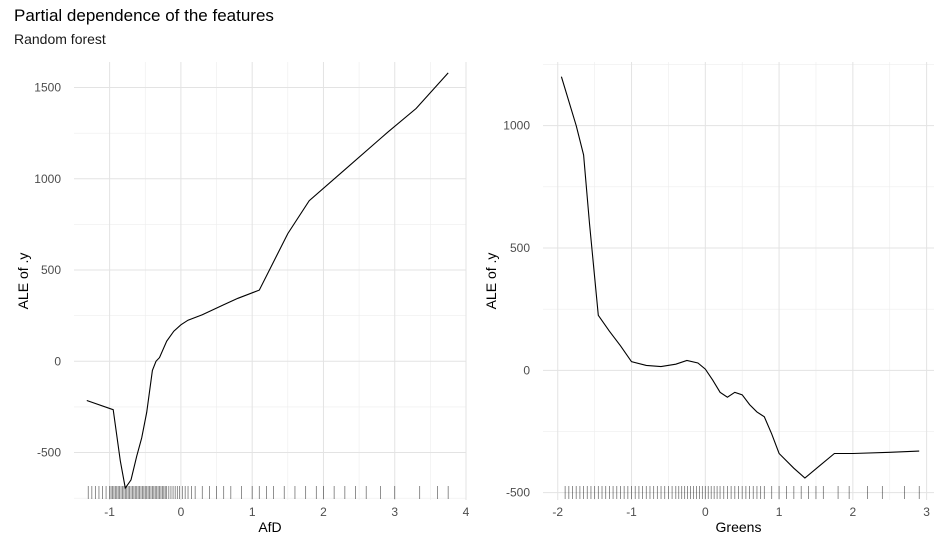  Describe the element at coordinates (60, 39) in the screenshot. I see `chart-subtitle: Random forest` at that location.